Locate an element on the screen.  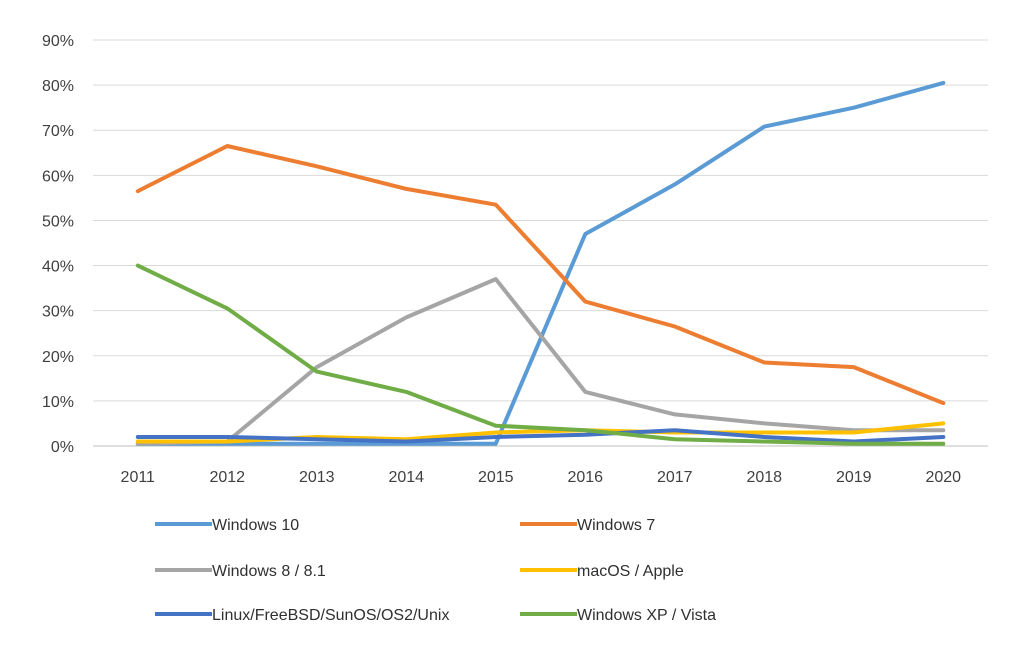
legend-item: macOS / Apple is located at coordinates (602, 571).